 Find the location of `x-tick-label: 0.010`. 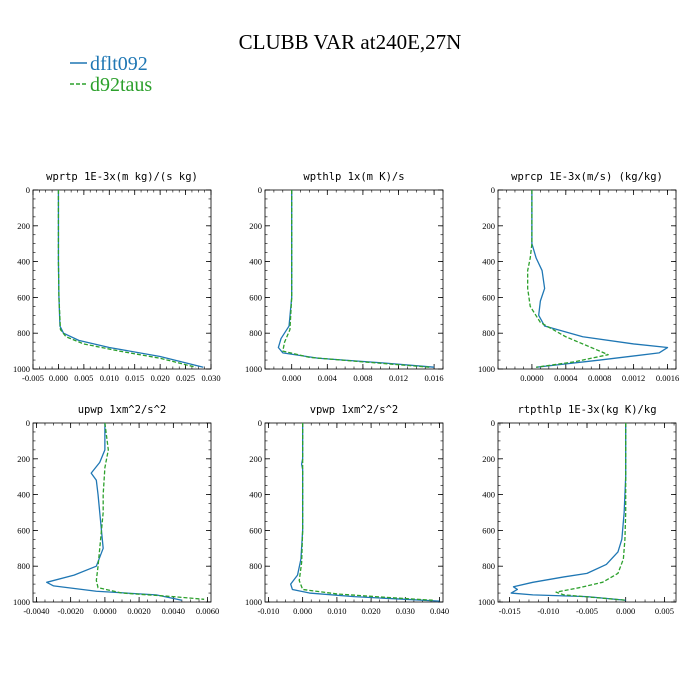

x-tick-label: 0.010 is located at coordinates (109, 378).